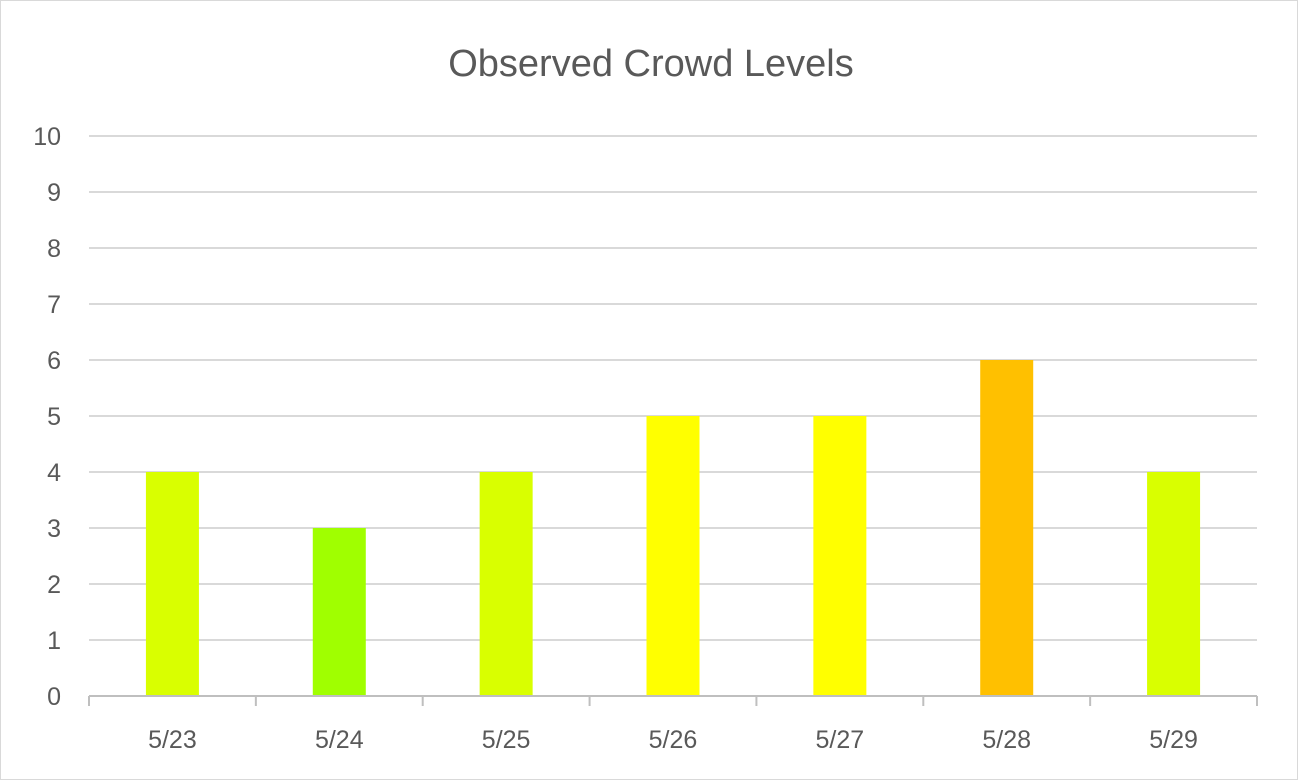 This screenshot has width=1298, height=781. What do you see at coordinates (54, 529) in the screenshot?
I see `y-tick-label: 3` at bounding box center [54, 529].